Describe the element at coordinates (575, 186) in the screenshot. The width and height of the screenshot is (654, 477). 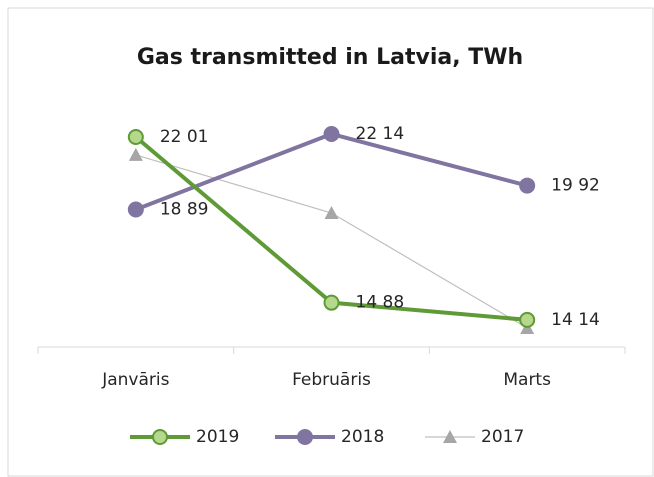
I see `data-label: 19 92` at that location.